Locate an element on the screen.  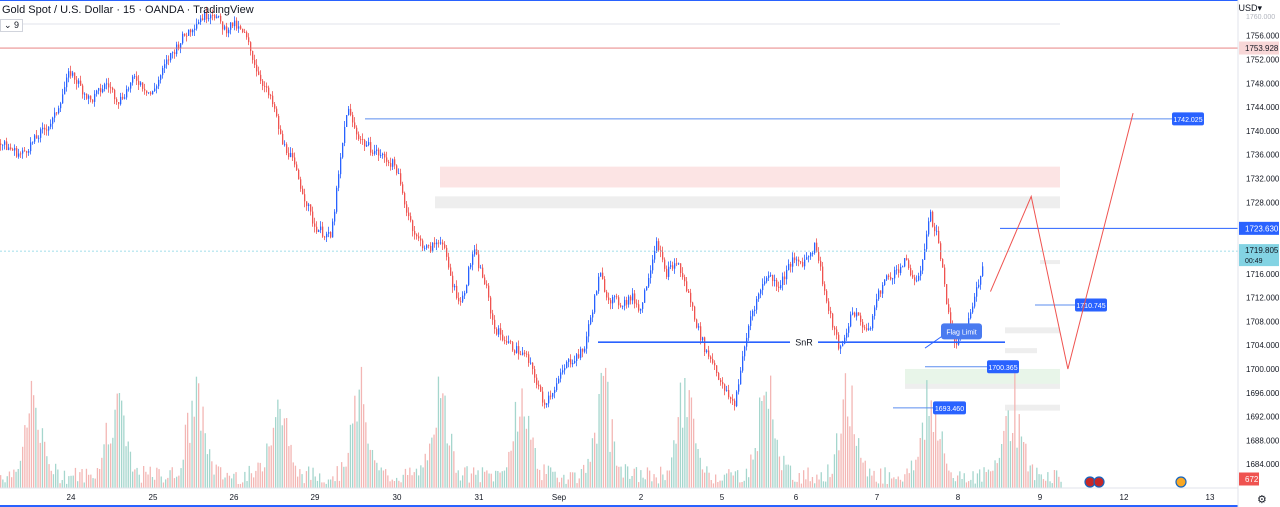
settings-gear-icon: ⚙ is located at coordinates (1262, 500).